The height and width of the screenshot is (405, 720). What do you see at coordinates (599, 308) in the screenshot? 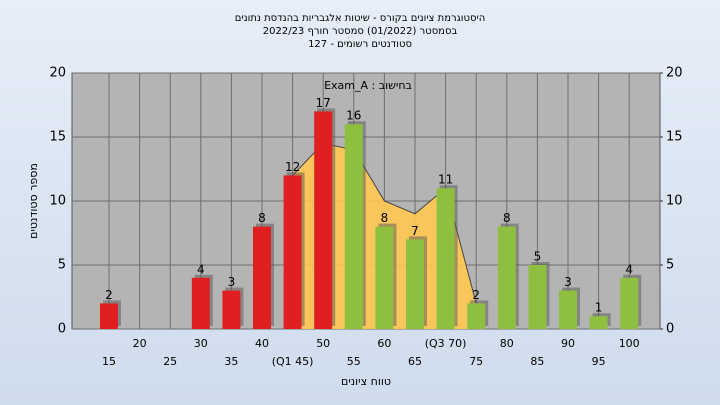
I see `value-label: 1` at bounding box center [599, 308].